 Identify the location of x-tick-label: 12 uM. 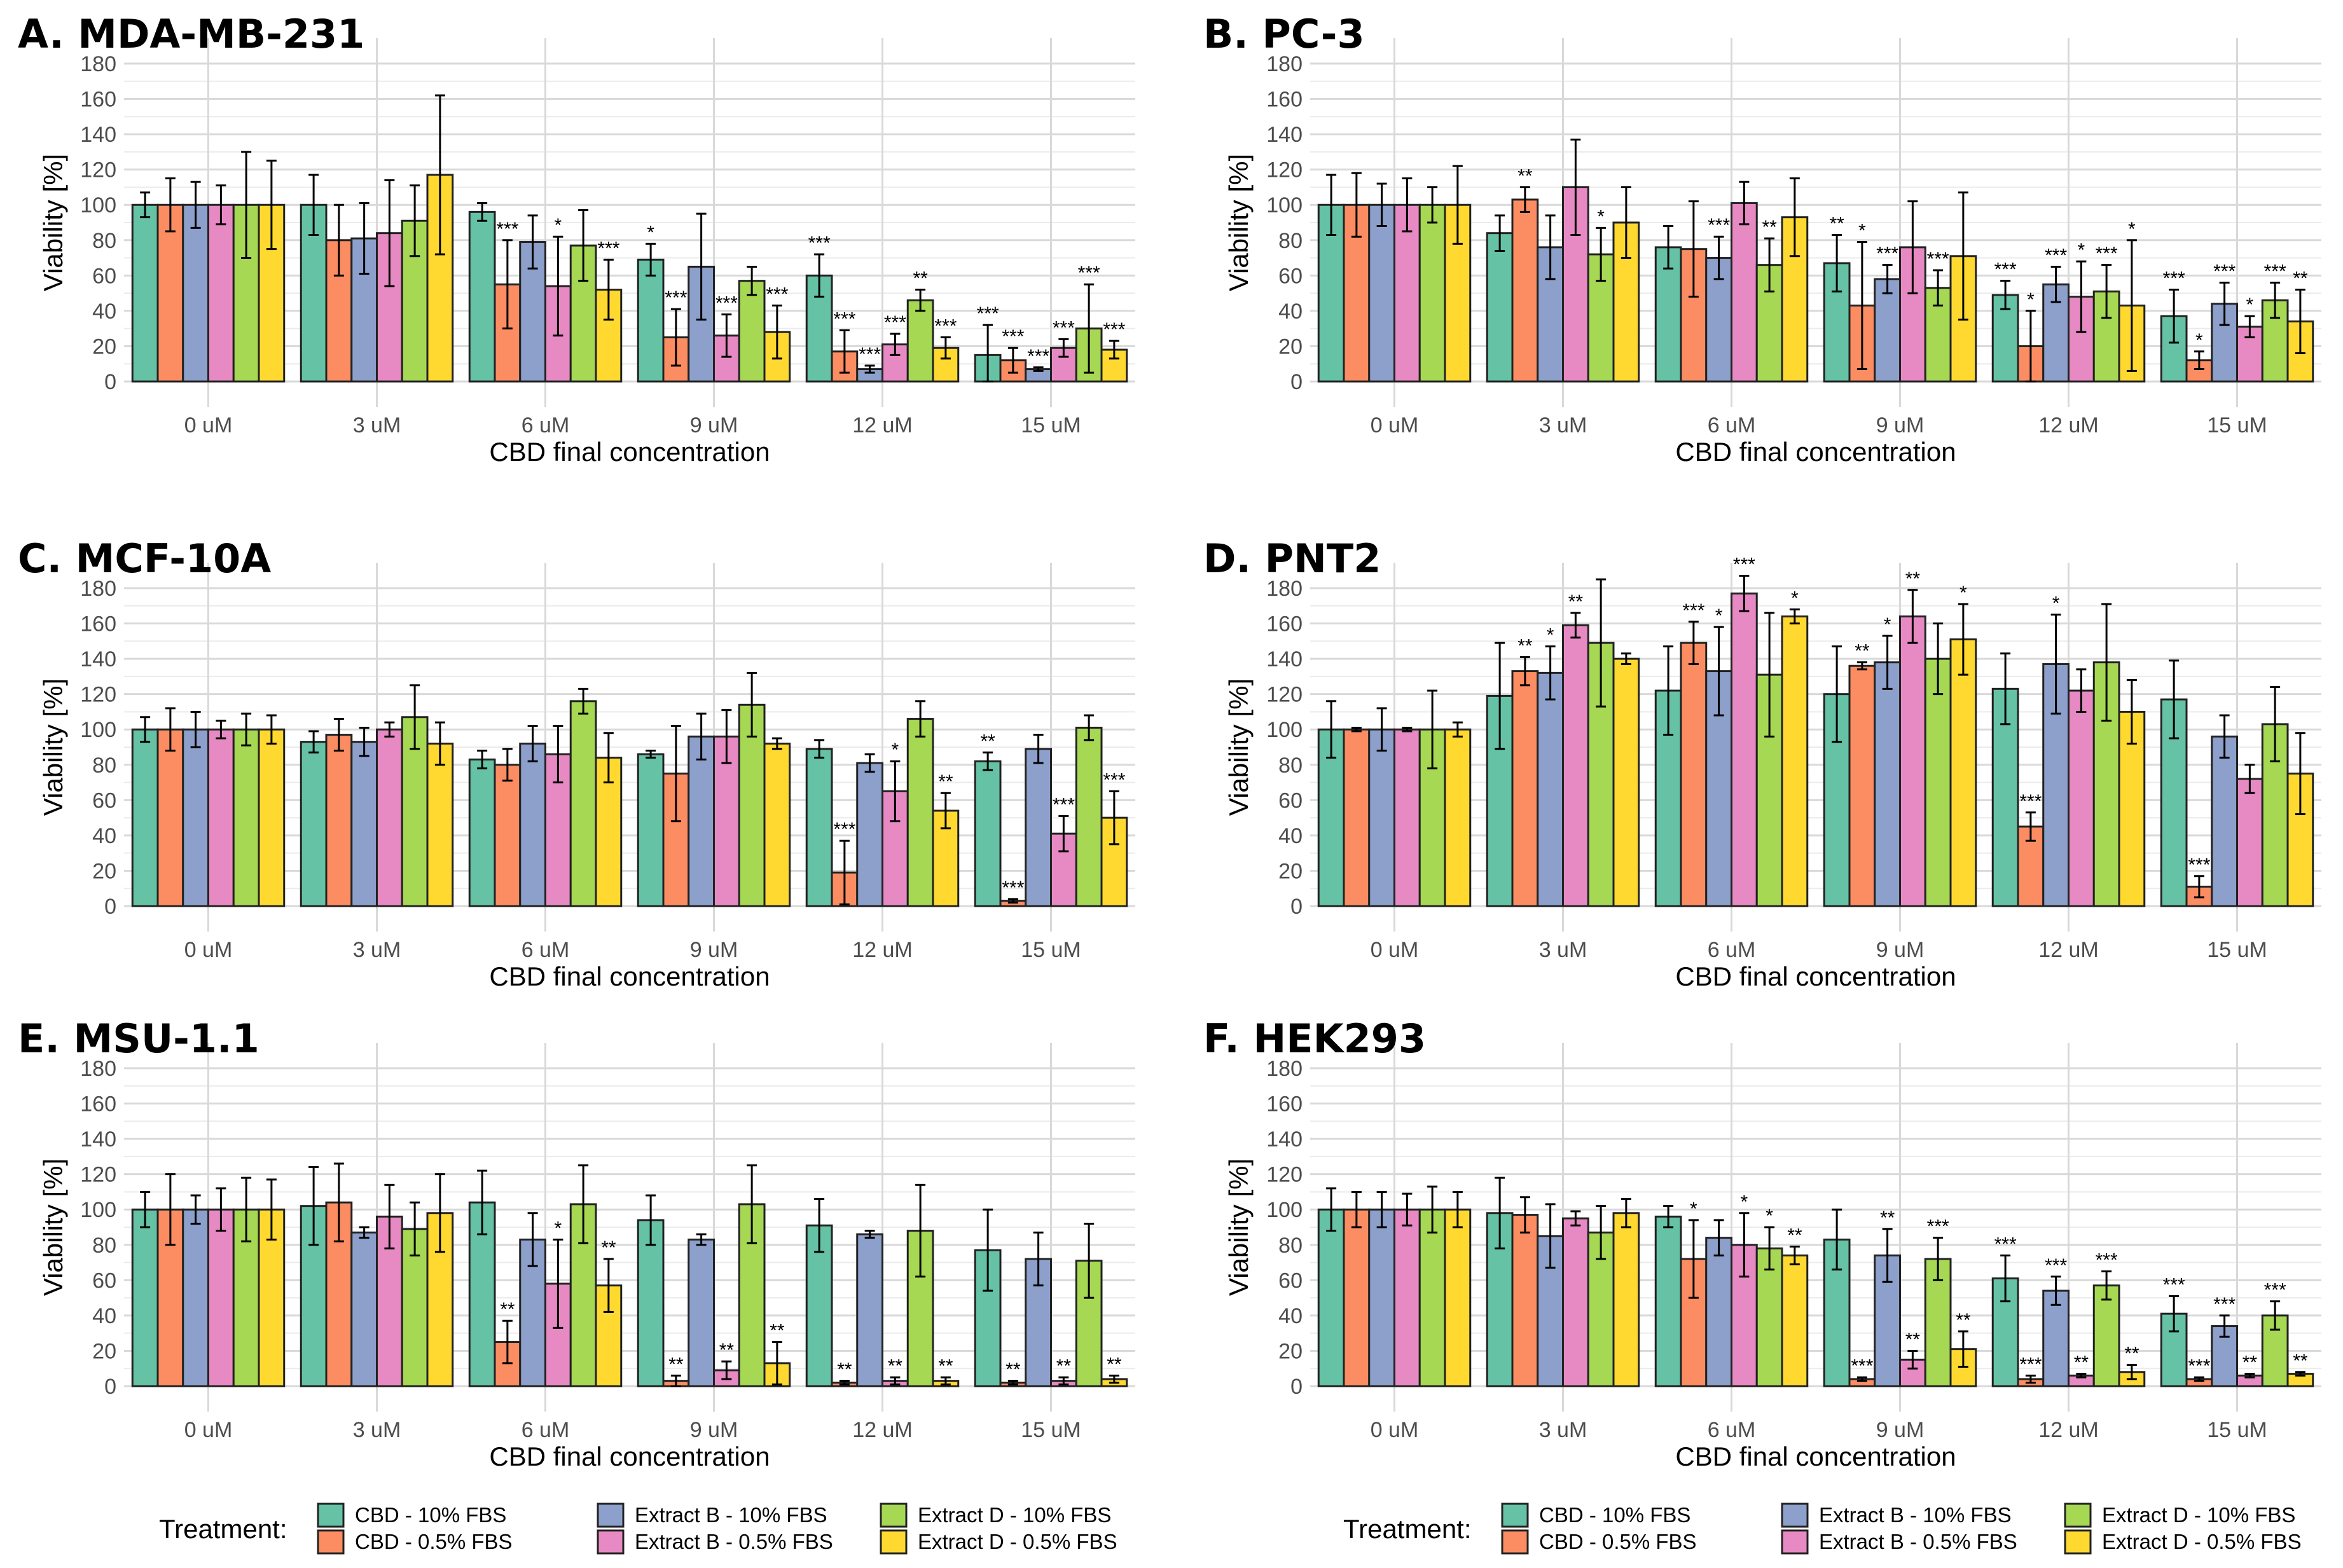
(2068, 425).